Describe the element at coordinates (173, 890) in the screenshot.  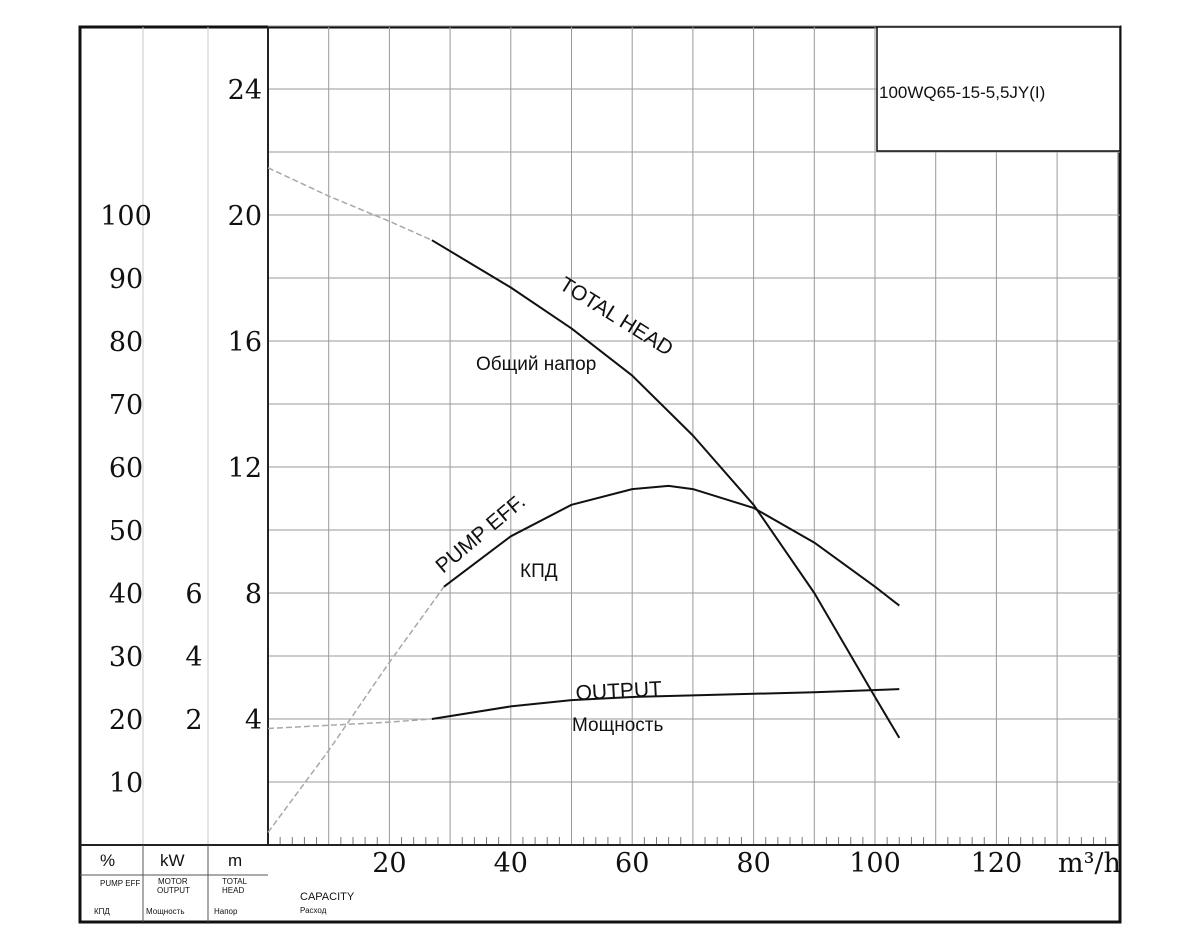
I see `motor-caption-2: OUTPUT` at that location.